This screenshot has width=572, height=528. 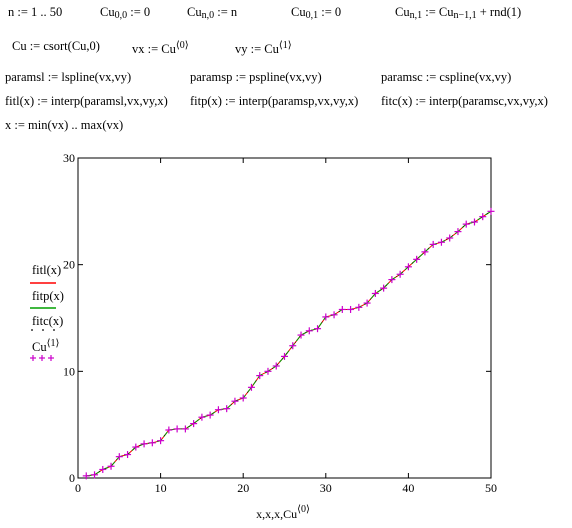 What do you see at coordinates (69, 265) in the screenshot?
I see `y-tick-label: 20` at bounding box center [69, 265].